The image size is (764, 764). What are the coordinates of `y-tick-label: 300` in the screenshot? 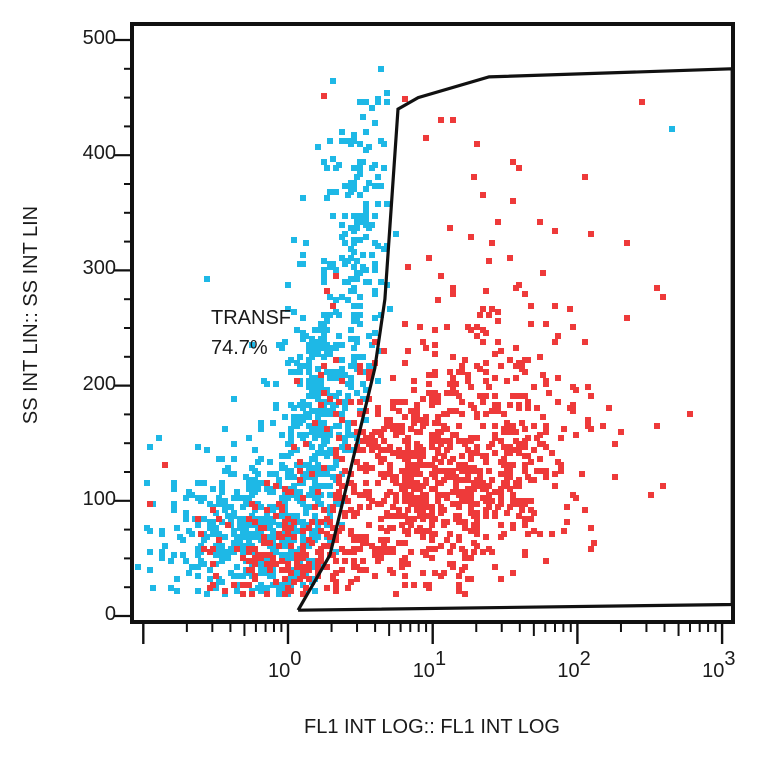 It's located at (99, 268).